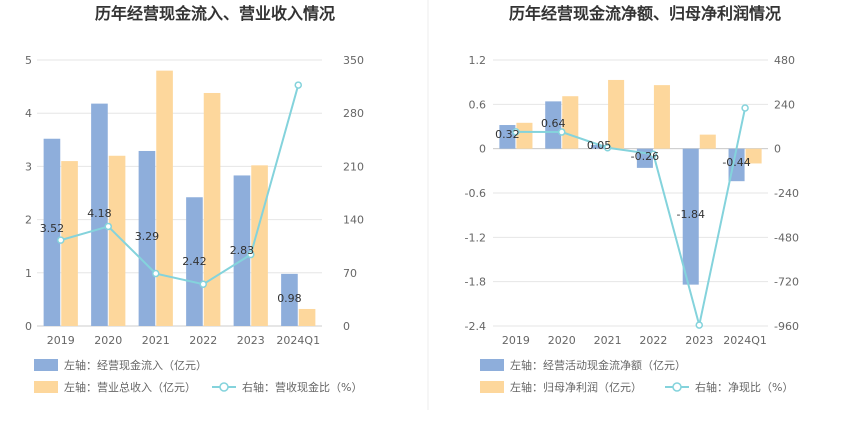 This screenshot has width=850, height=437. What do you see at coordinates (598, 365) in the screenshot?
I see `legend-label: 左轴：经营活动现金流净额（亿元）` at bounding box center [598, 365].